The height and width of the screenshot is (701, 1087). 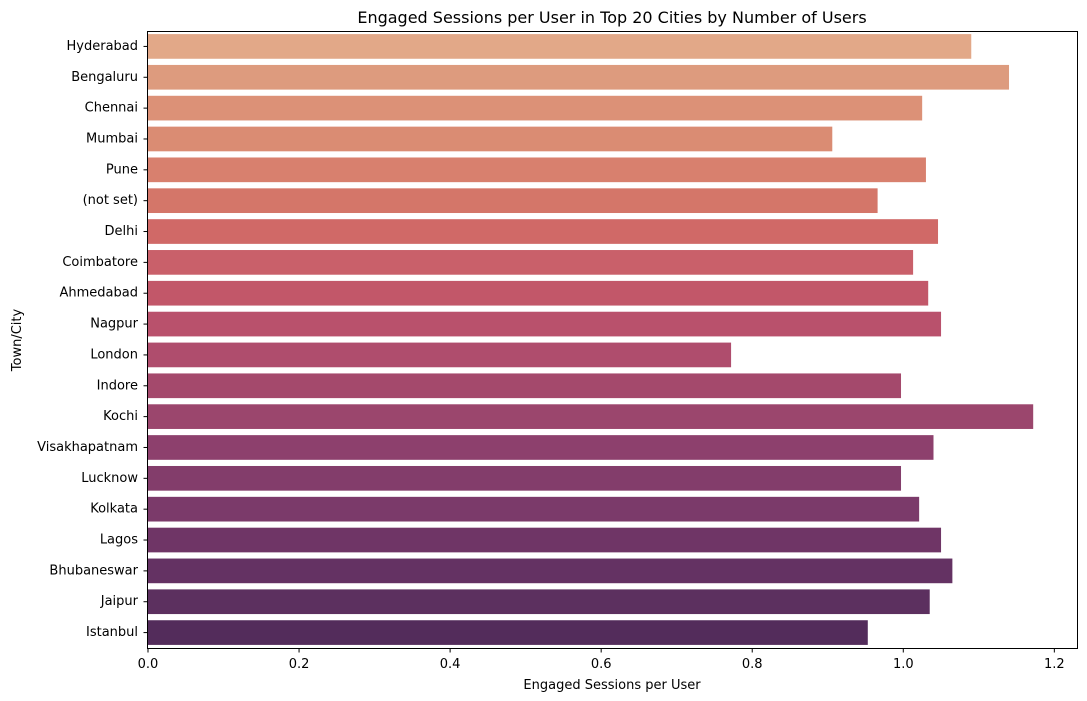 I want to click on x-axis-ticks: 0.0 0.2 0.4 0.6 0.8 1.0 1.2, so click(x=601, y=660).